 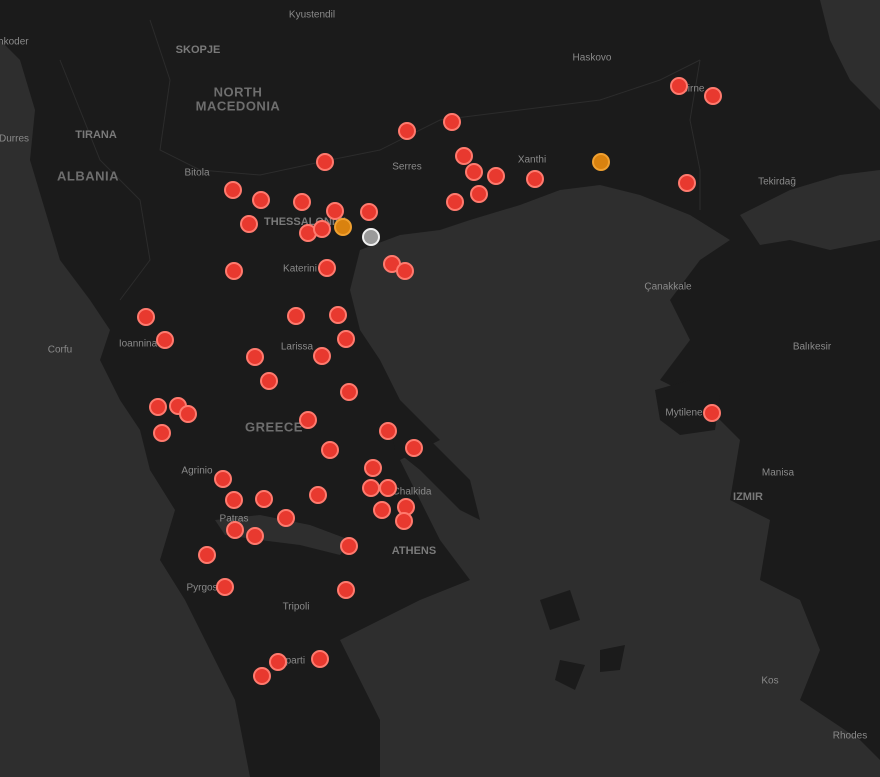 I want to click on gulf, so click(x=282, y=535).